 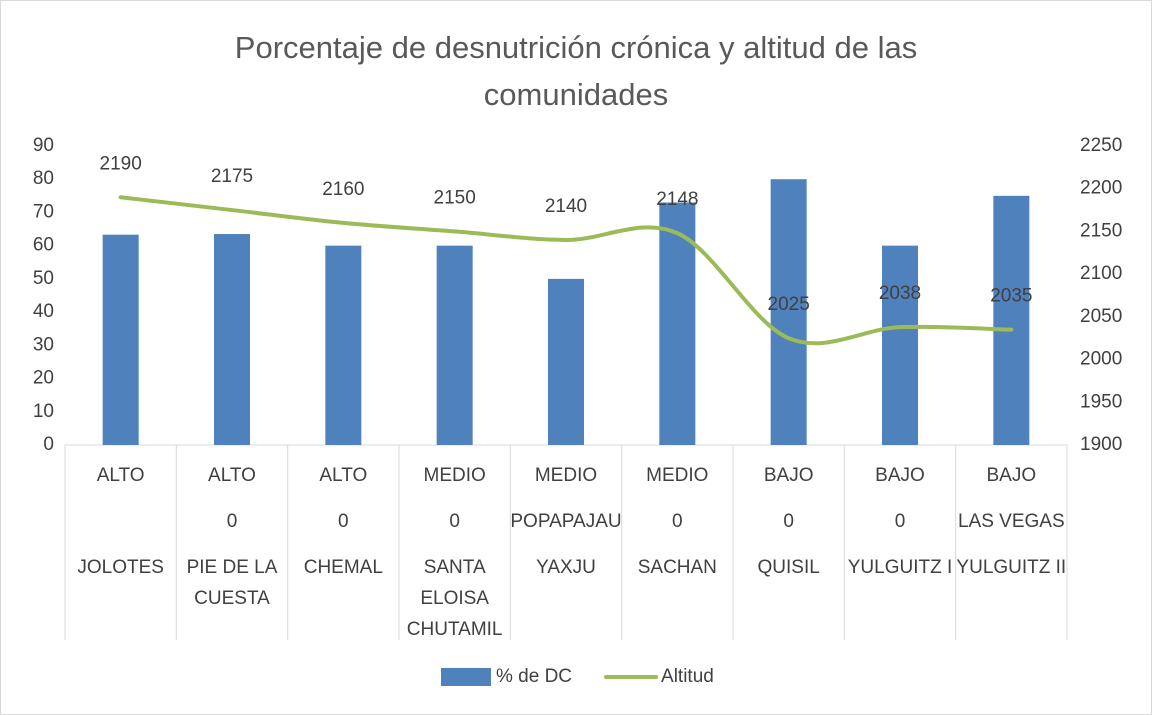 I want to click on x-tick-label: SACHAN, so click(x=677, y=567).